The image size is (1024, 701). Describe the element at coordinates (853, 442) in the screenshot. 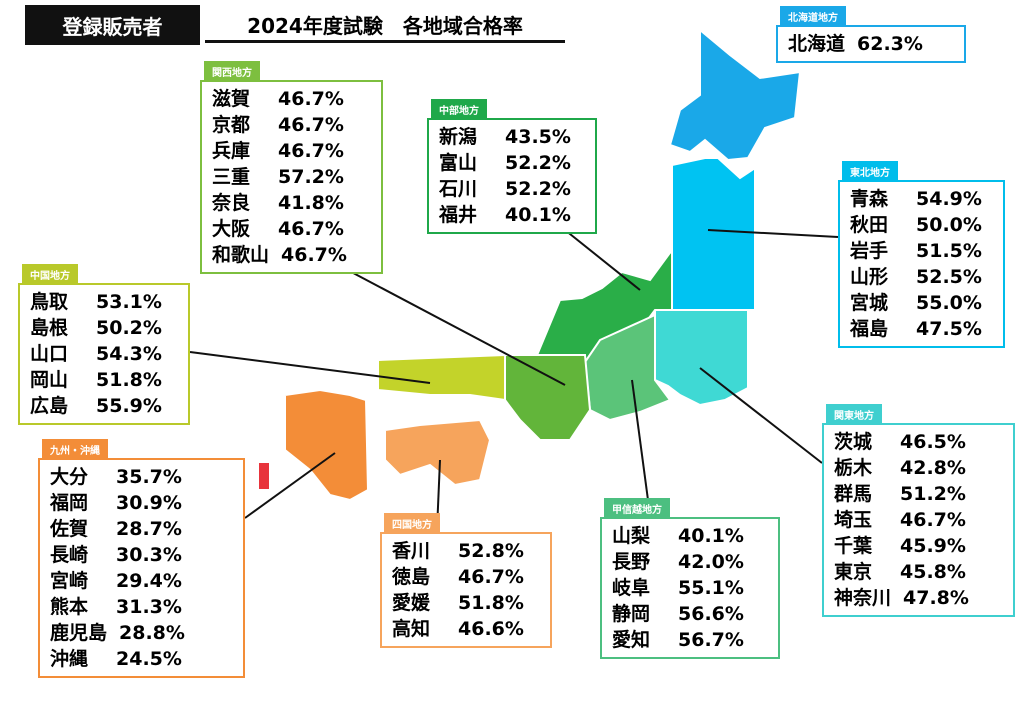

I see `pref-name: 茨城` at that location.